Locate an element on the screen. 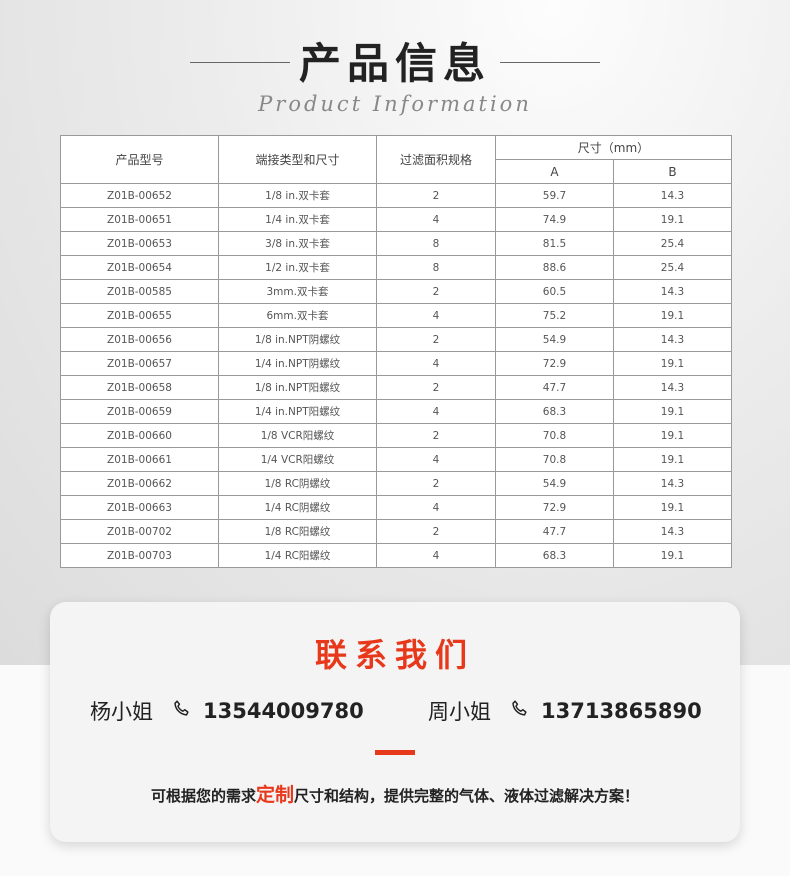 This screenshot has width=790, height=876. contact-name: 杨小姐 is located at coordinates (121, 712).